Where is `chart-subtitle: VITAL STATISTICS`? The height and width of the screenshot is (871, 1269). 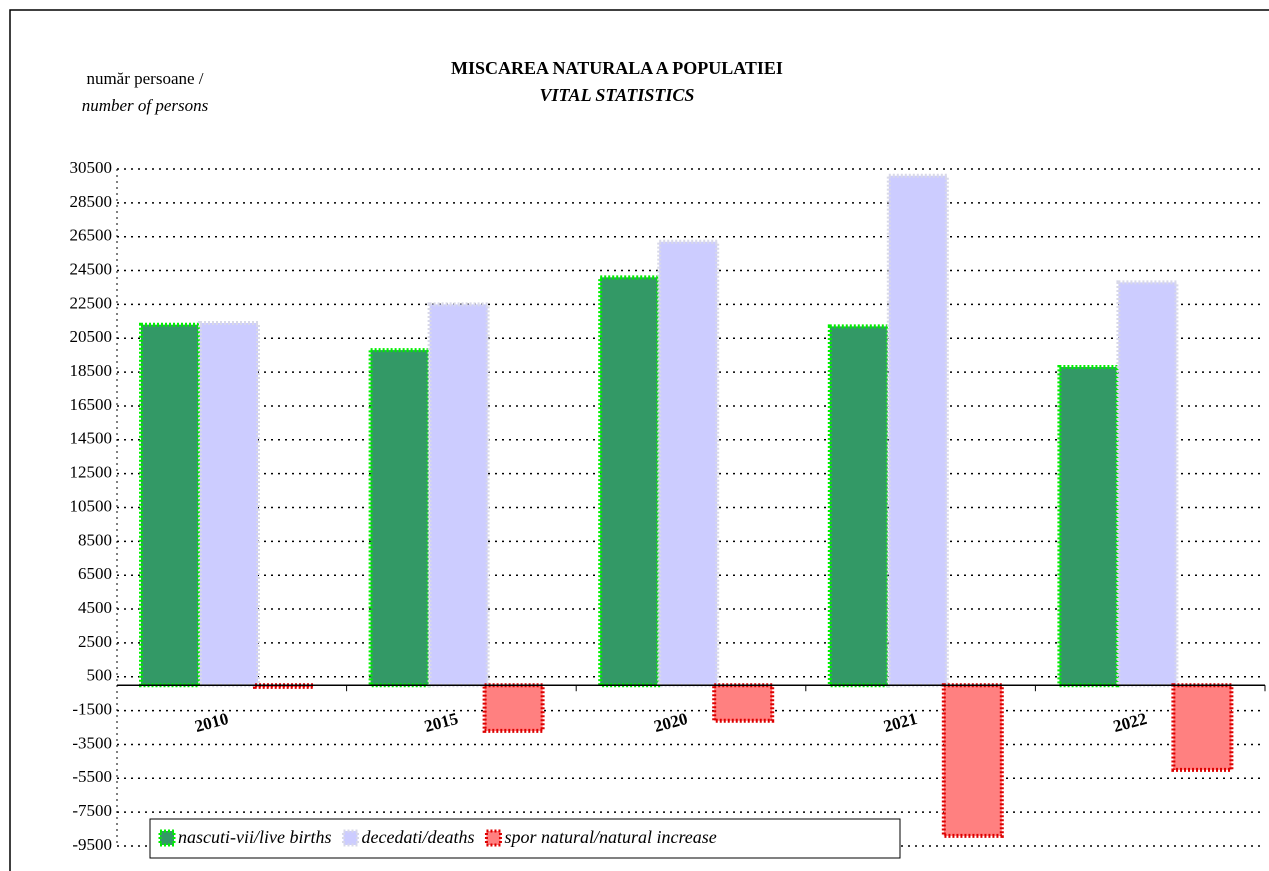
chart-subtitle: VITAL STATISTICS is located at coordinates (617, 95).